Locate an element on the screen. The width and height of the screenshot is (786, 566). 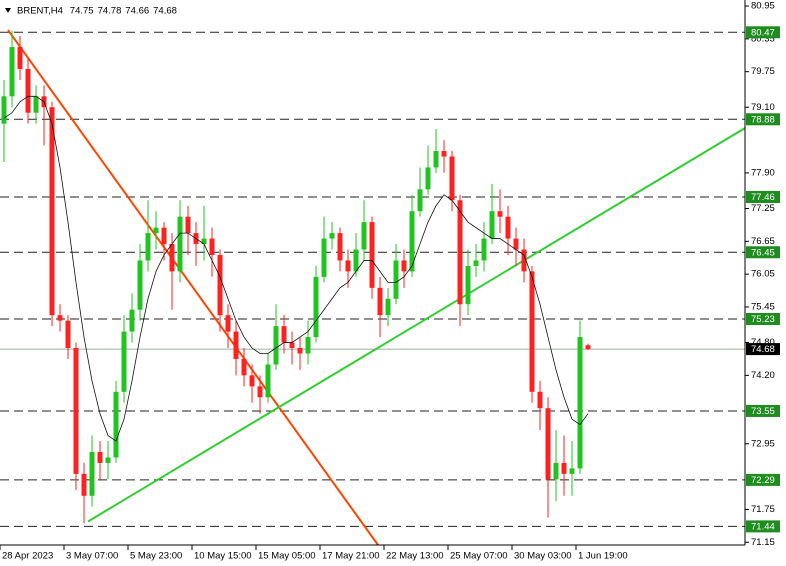
x-tick-label: 25 May 07:00 is located at coordinates (479, 556).